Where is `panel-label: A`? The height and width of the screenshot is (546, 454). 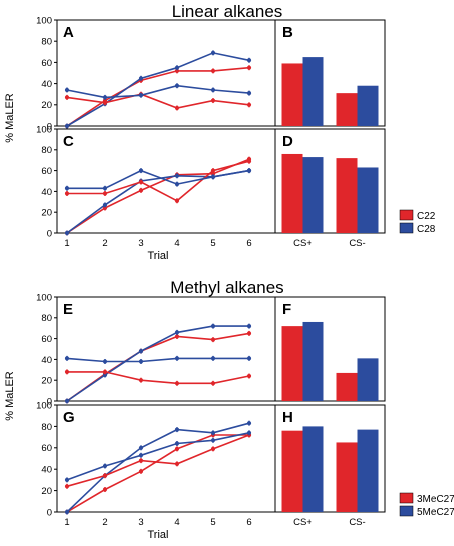 panel-label: A is located at coordinates (68, 32).